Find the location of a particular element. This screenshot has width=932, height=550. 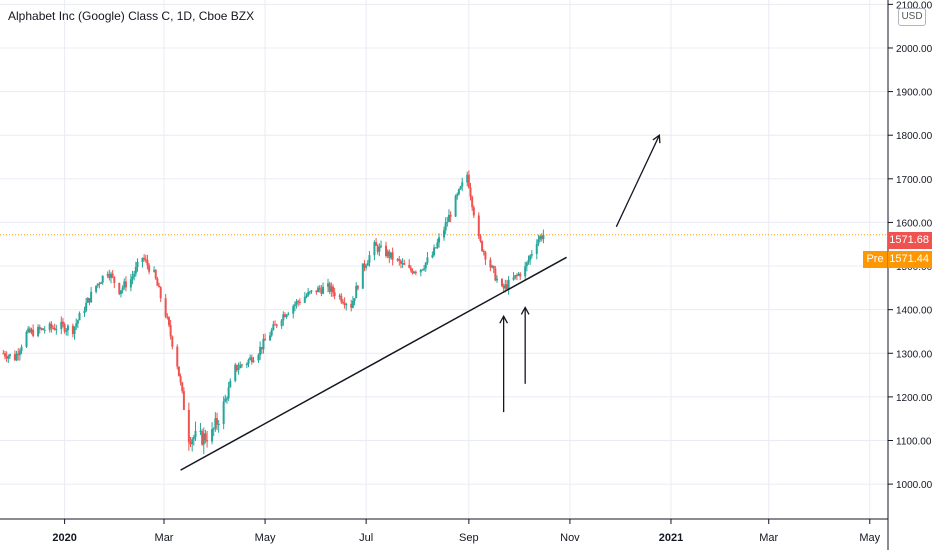

arrow-up-right-head is located at coordinates (656, 138).